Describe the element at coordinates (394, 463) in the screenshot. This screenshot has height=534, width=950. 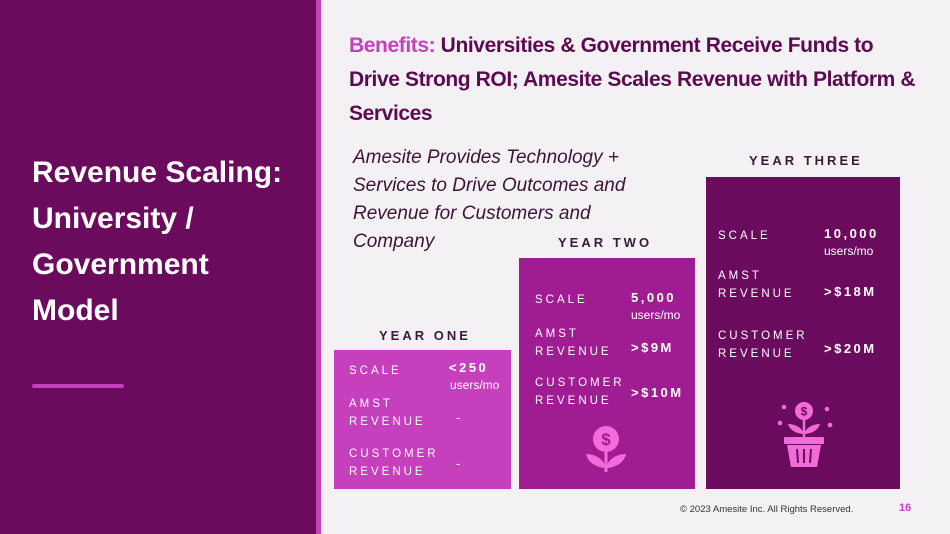
I see `year-one-customer-label: CUSTOMER REVENUE` at that location.